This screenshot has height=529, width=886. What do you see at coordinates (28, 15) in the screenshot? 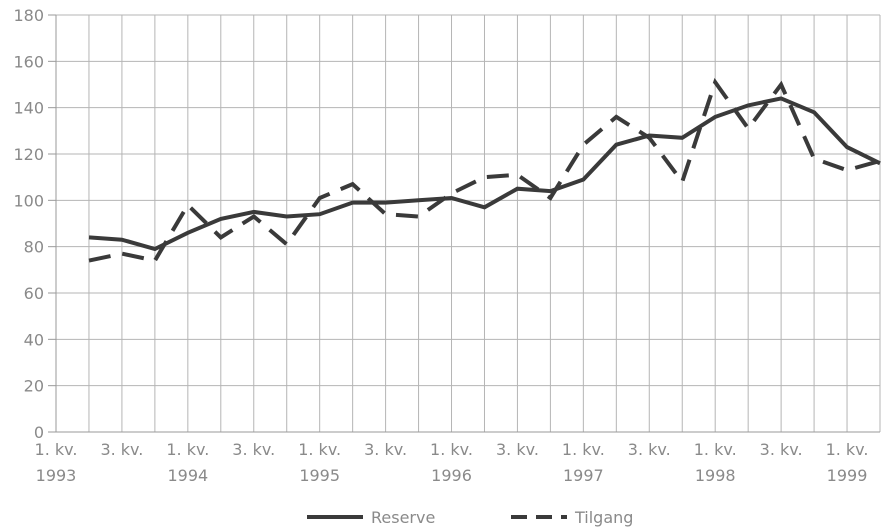
I see `y-tick-label: 180` at bounding box center [28, 15].